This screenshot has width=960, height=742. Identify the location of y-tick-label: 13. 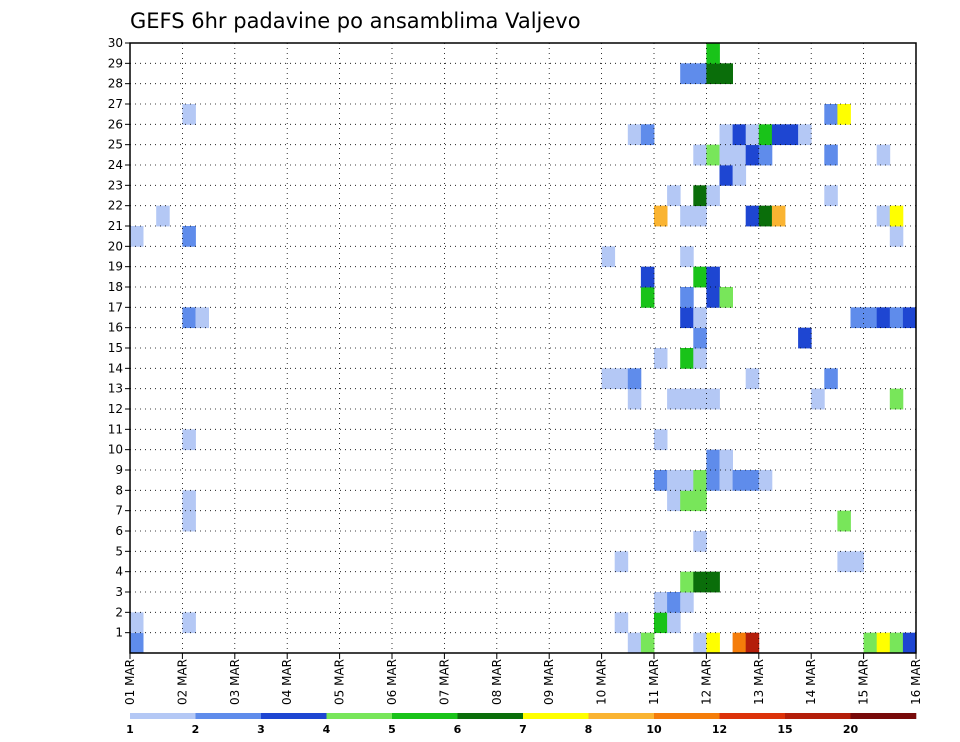
(115, 389).